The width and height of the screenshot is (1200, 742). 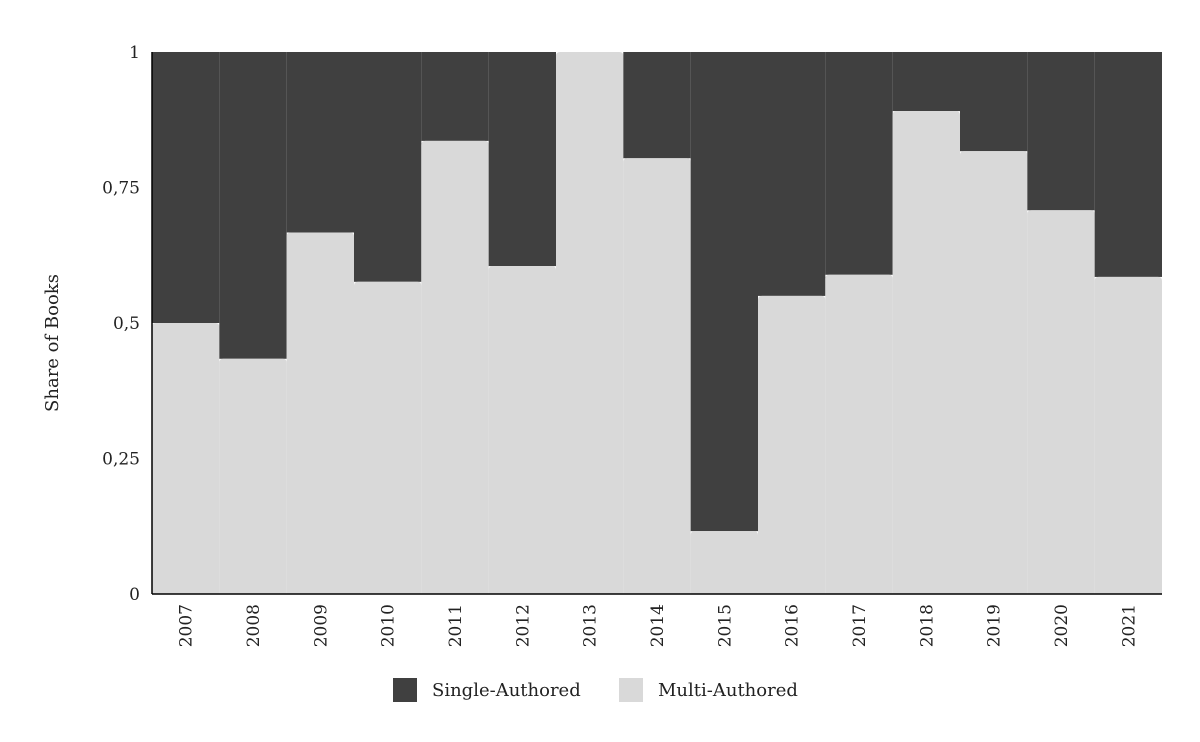 What do you see at coordinates (52, 343) in the screenshot?
I see `y-axis-label: Share of Books` at bounding box center [52, 343].